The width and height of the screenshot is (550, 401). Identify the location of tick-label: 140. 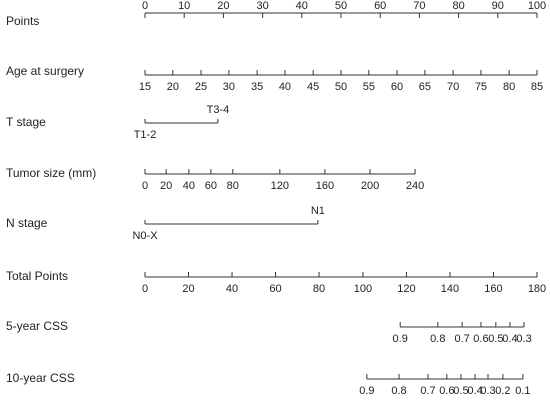
(450, 289).